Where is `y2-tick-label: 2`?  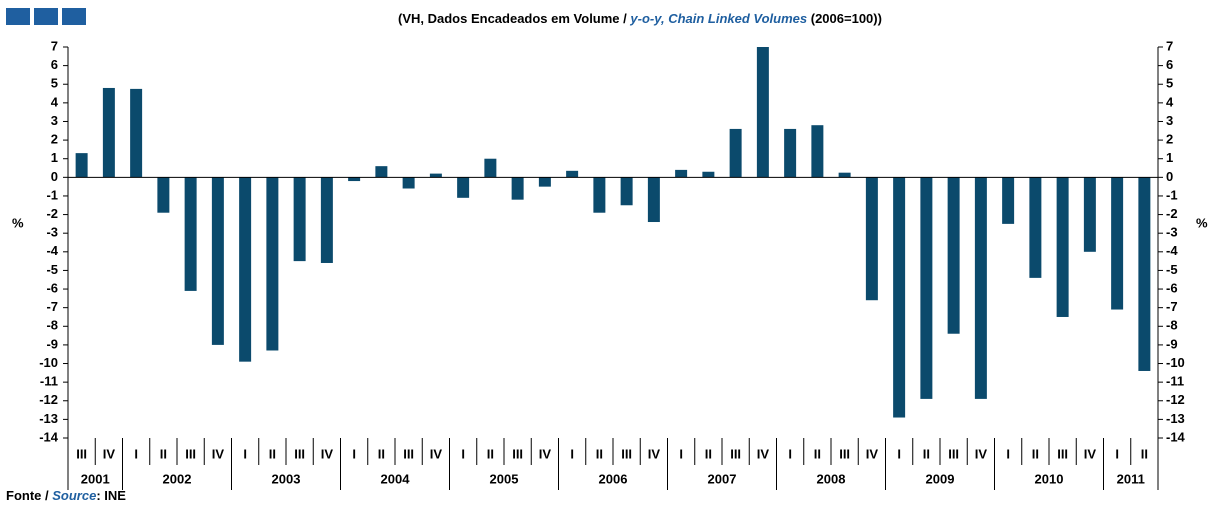
y2-tick-label: 2 is located at coordinates (1169, 139).